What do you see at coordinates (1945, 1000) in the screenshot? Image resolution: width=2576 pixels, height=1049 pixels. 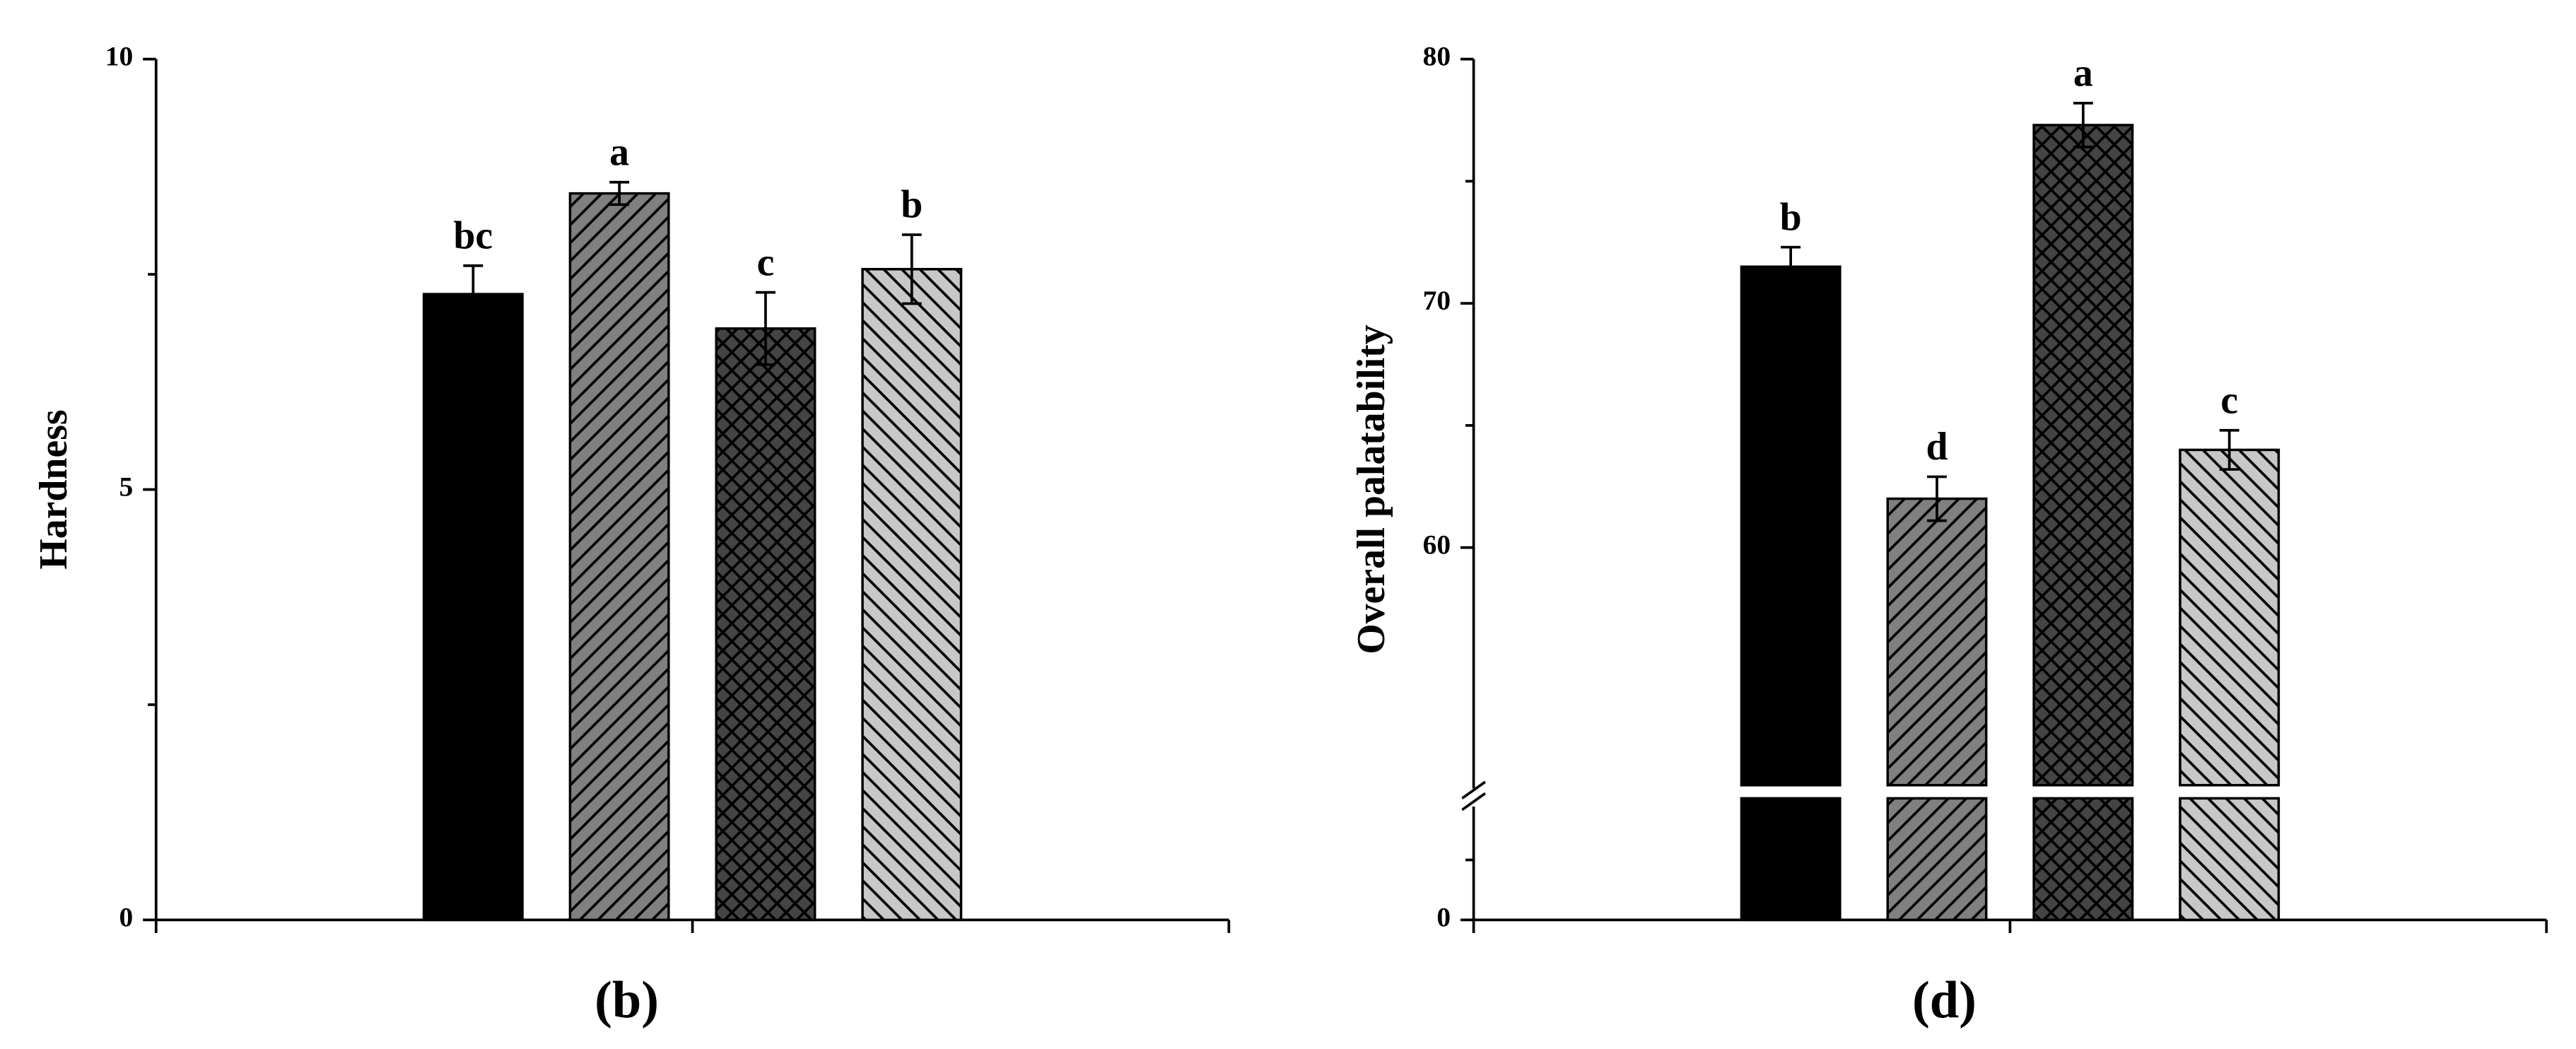 I see `subtitle: (d)` at bounding box center [1945, 1000].